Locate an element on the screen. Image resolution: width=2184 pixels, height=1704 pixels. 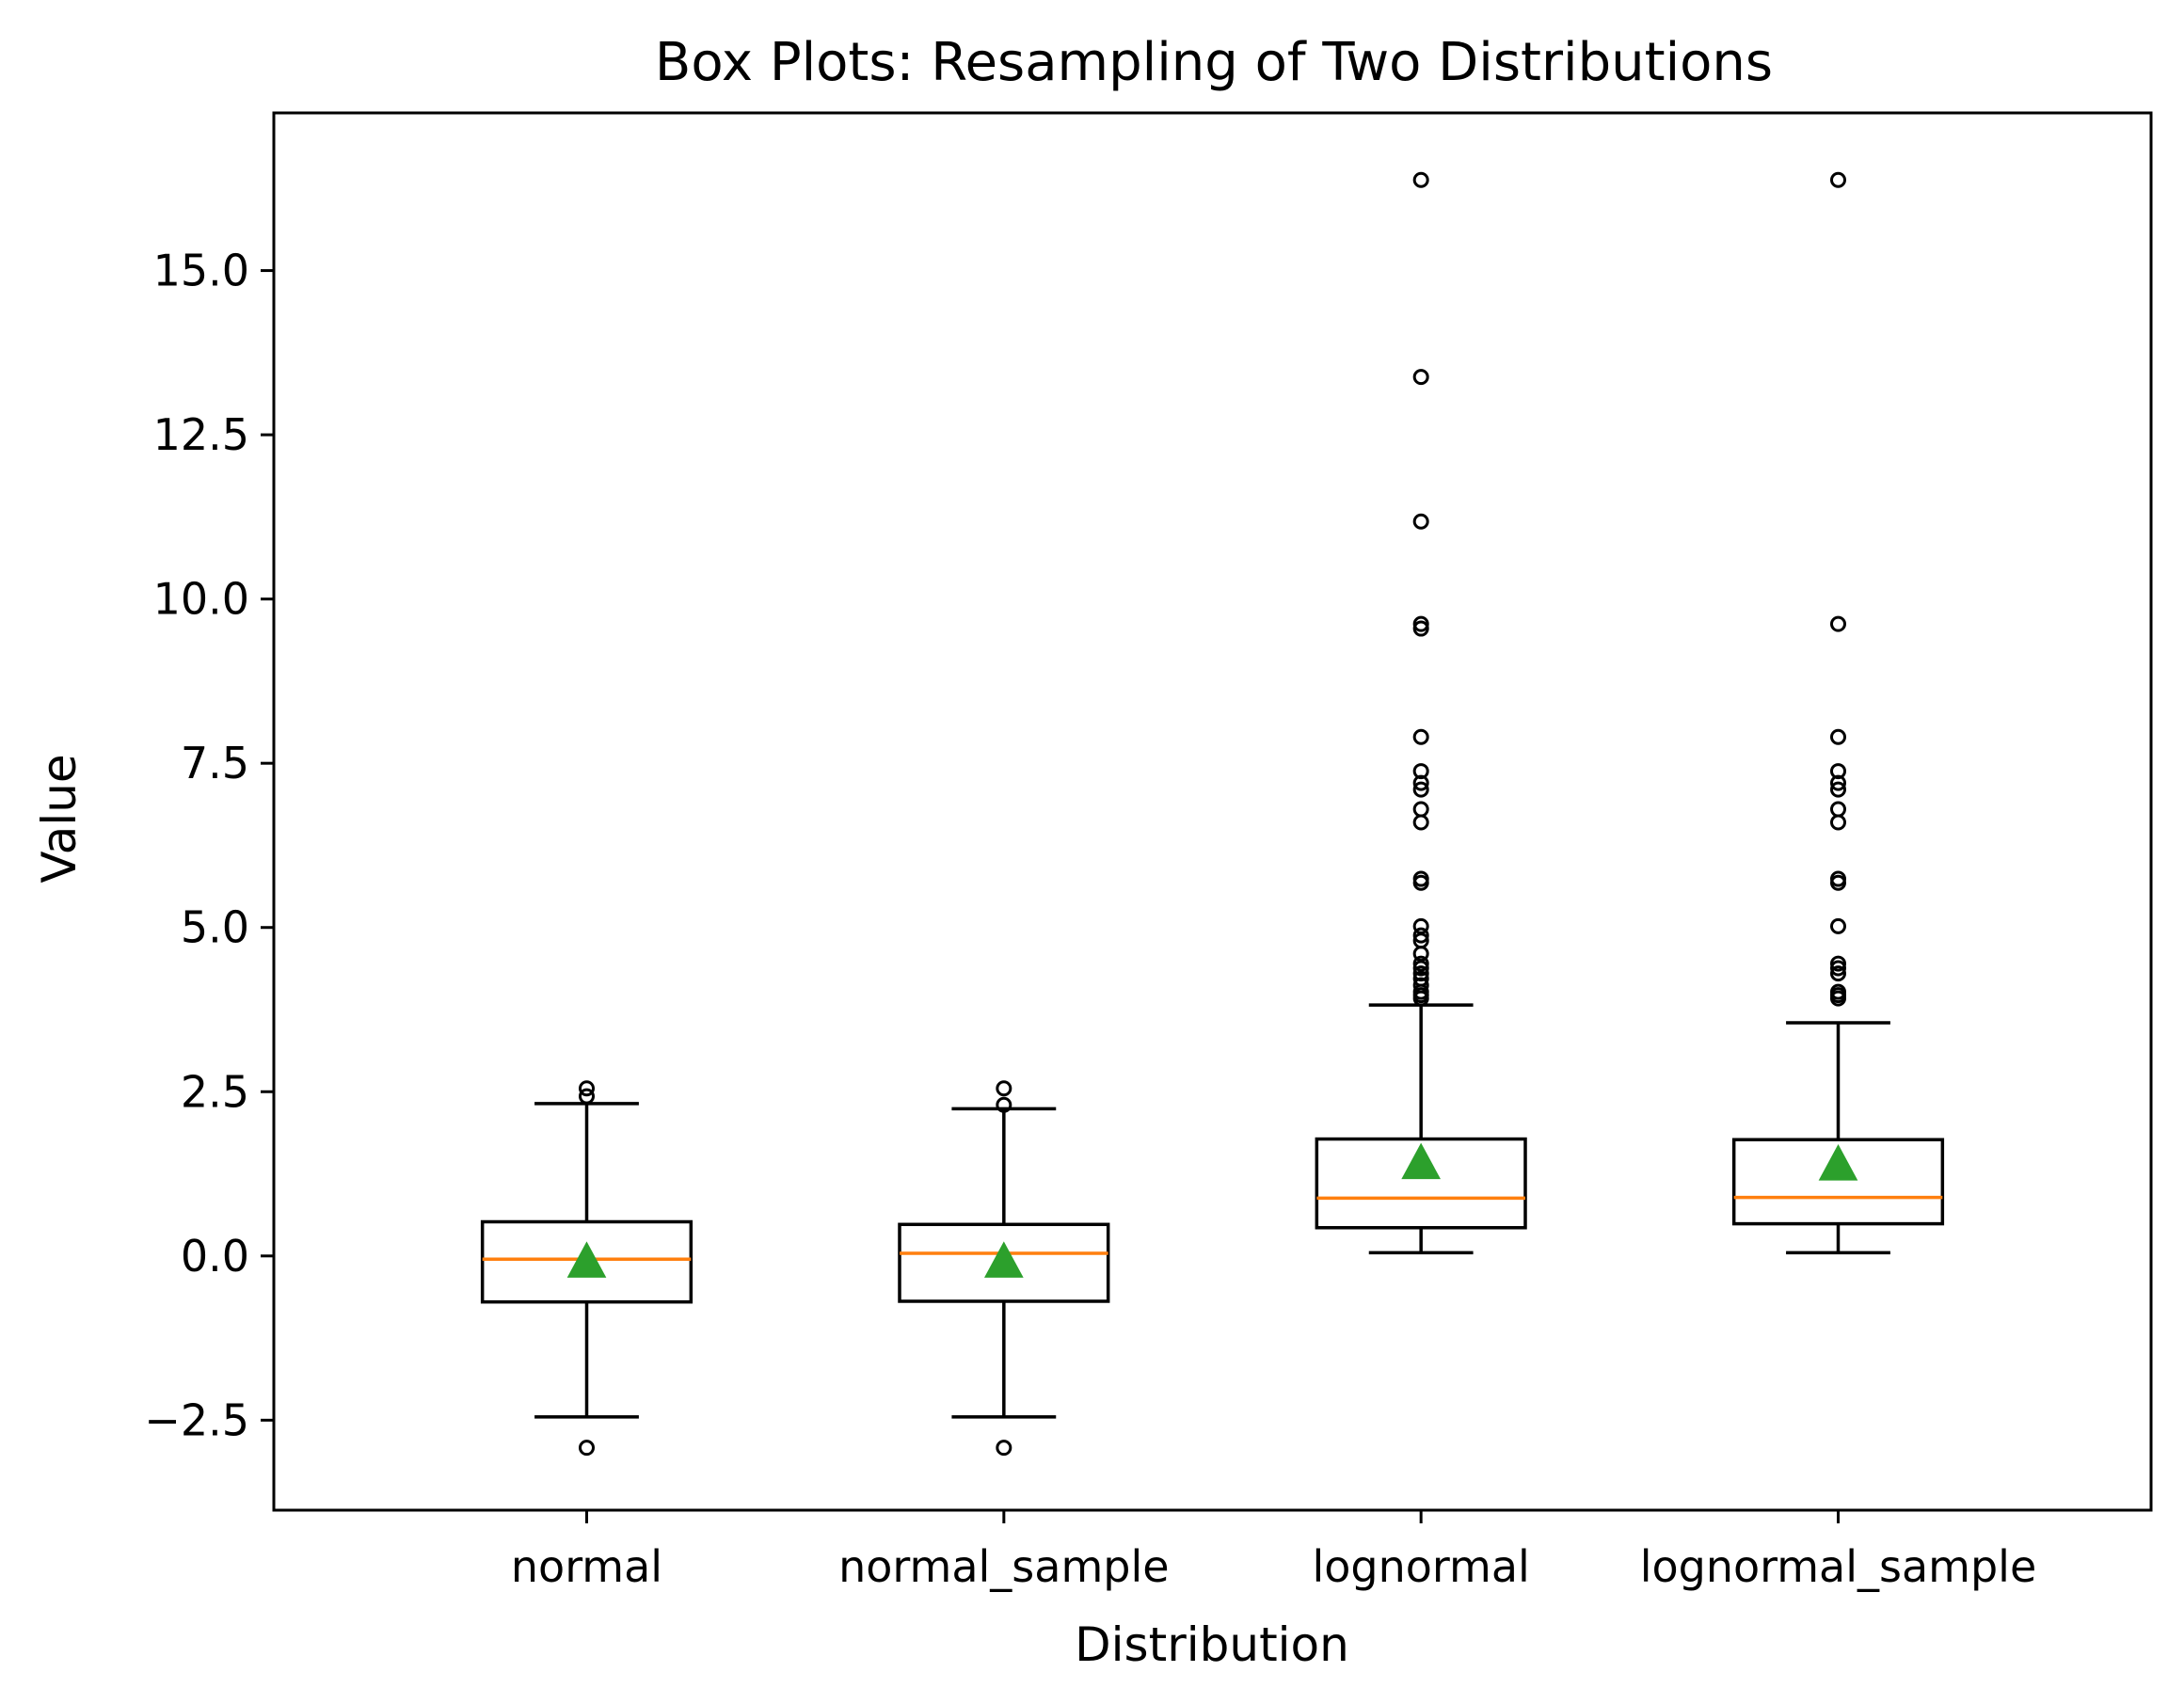
y-tick-label: 10.0 is located at coordinates (201, 599).